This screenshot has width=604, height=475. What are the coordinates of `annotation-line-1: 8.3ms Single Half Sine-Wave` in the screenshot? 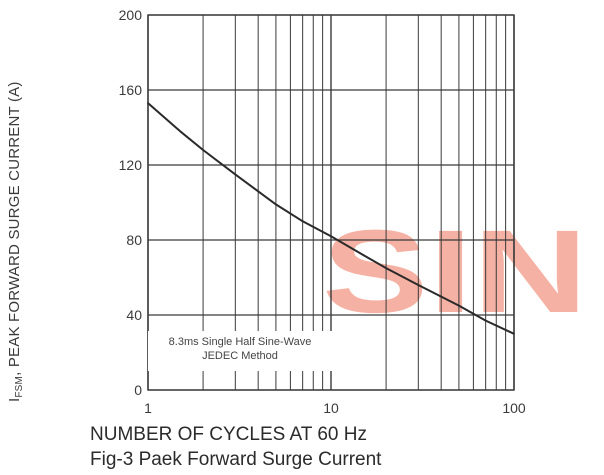 It's located at (240, 342).